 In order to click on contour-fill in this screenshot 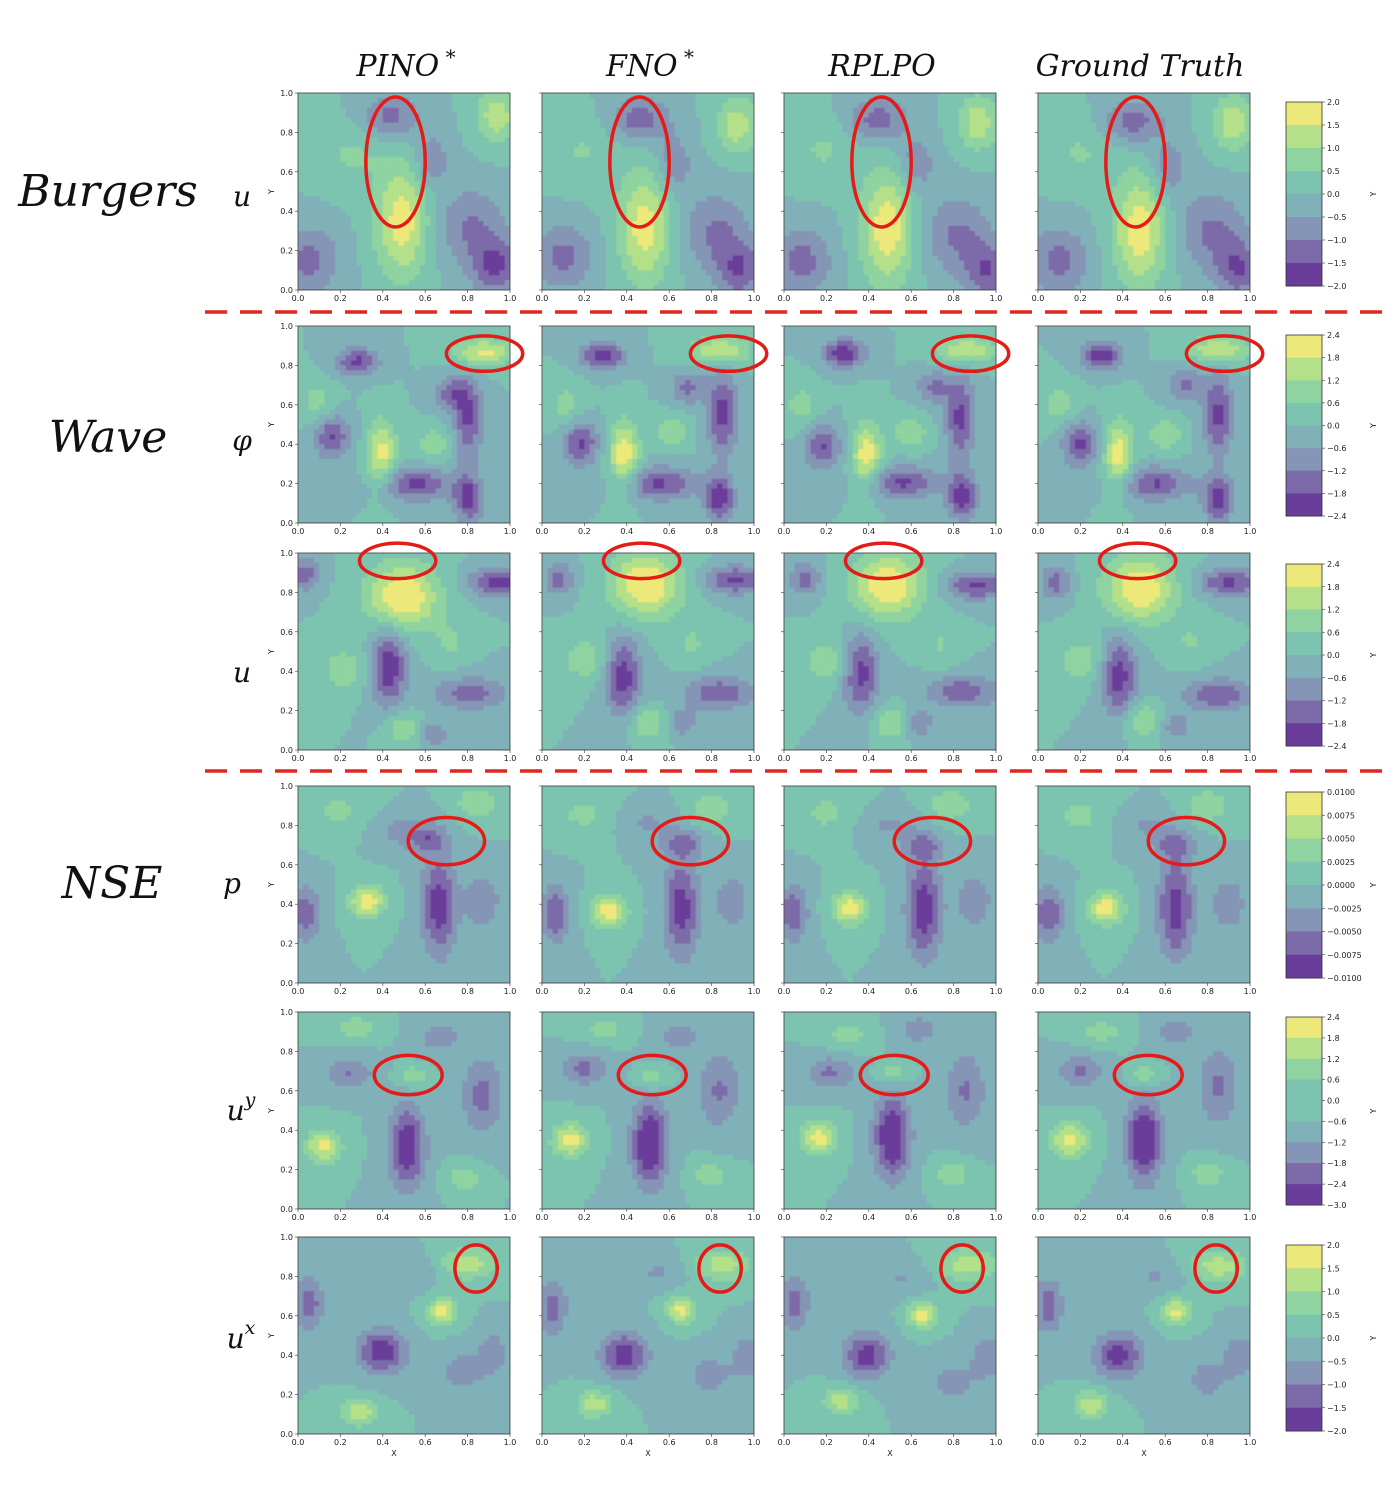, I will do `click(890, 191)`.